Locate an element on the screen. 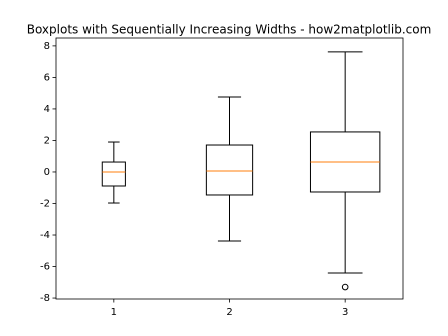 The height and width of the screenshot is (336, 448). y-tick-label: 8 is located at coordinates (47, 46).